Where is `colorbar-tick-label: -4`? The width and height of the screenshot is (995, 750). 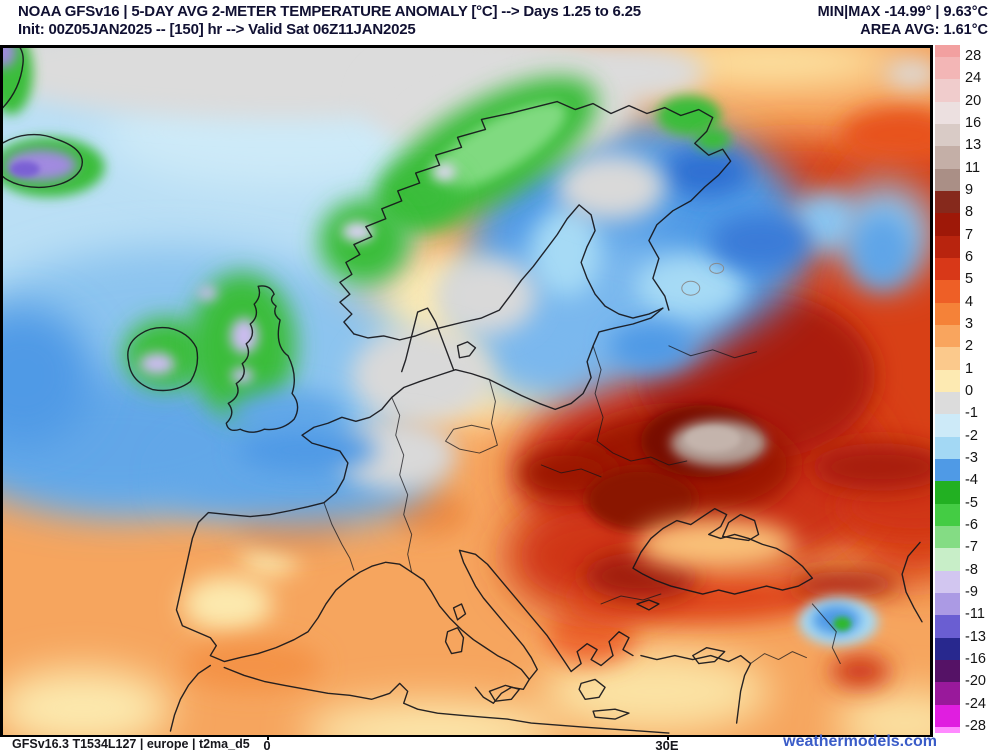 colorbar-tick-label: -4 is located at coordinates (971, 480).